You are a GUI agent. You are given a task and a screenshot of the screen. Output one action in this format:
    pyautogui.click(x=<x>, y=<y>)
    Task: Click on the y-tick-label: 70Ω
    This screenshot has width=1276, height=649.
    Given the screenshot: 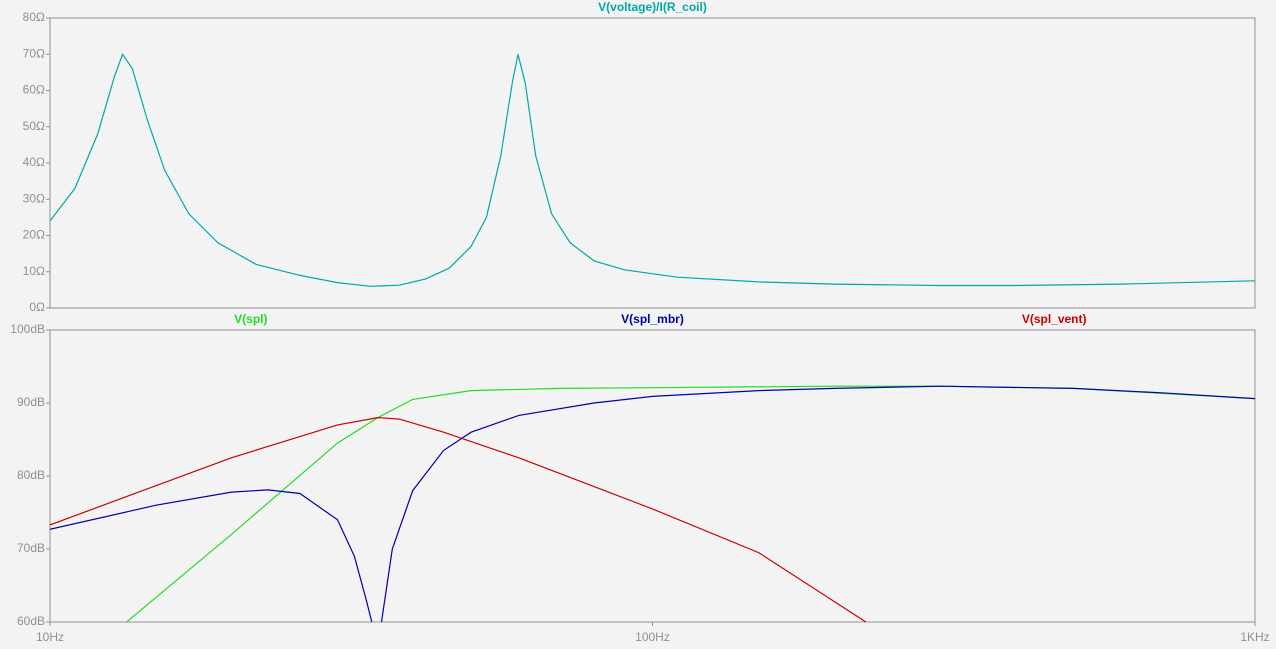 What is the action you would take?
    pyautogui.click(x=34, y=53)
    